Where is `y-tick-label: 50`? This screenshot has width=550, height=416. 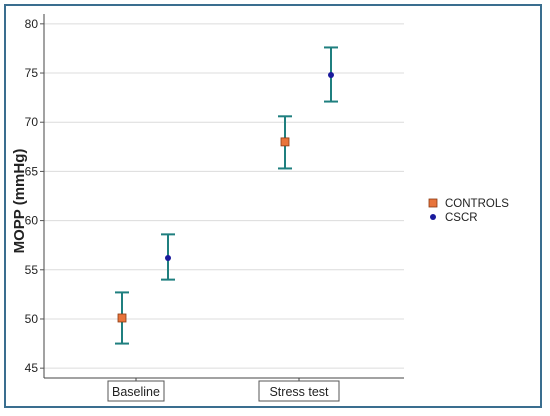 y-tick-label: 50 is located at coordinates (32, 319).